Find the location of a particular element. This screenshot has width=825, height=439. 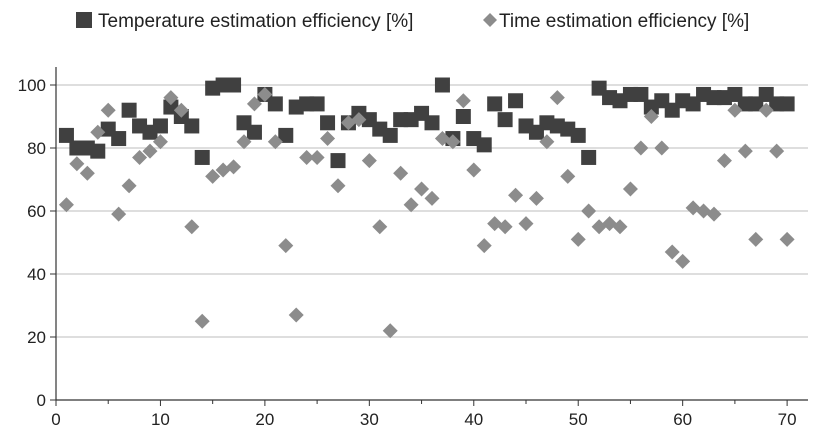

y-tick-label: 20 is located at coordinates (36, 337).